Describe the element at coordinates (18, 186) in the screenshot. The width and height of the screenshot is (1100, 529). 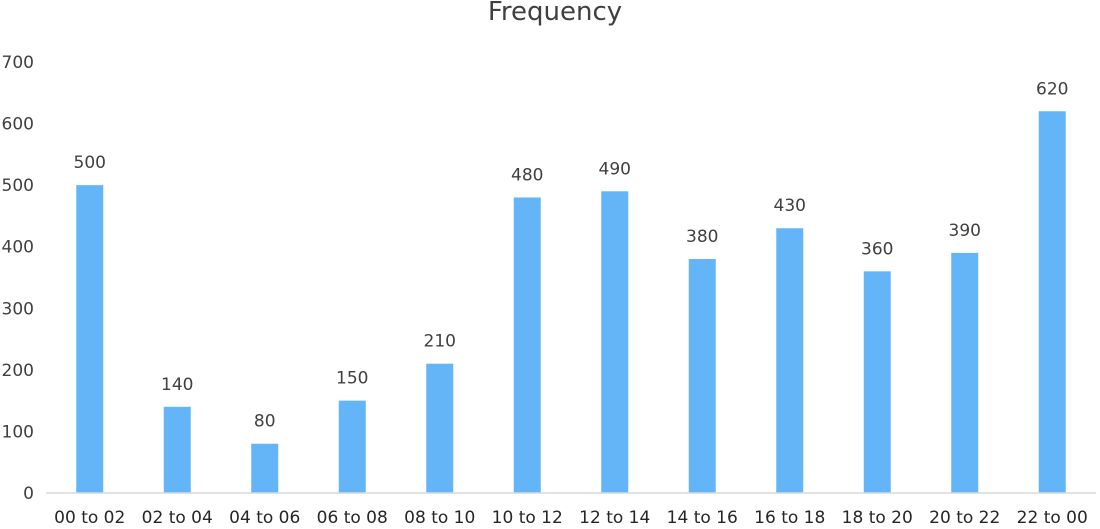
I see `y-tick-label: 500` at that location.